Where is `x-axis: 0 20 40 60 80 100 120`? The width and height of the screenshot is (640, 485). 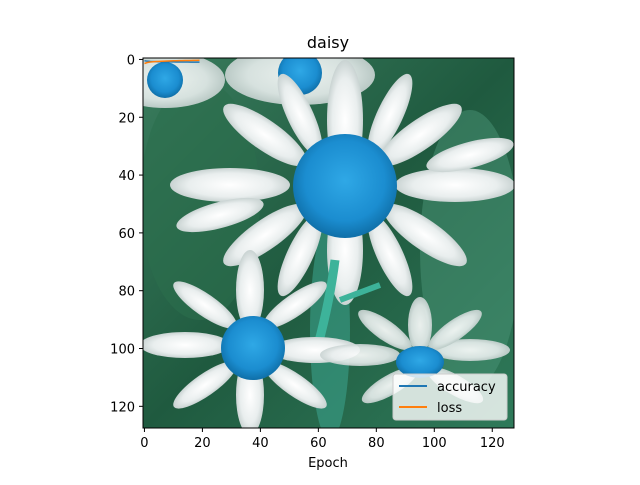
x-axis: 0 20 40 60 80 100 120 is located at coordinates (322, 439).